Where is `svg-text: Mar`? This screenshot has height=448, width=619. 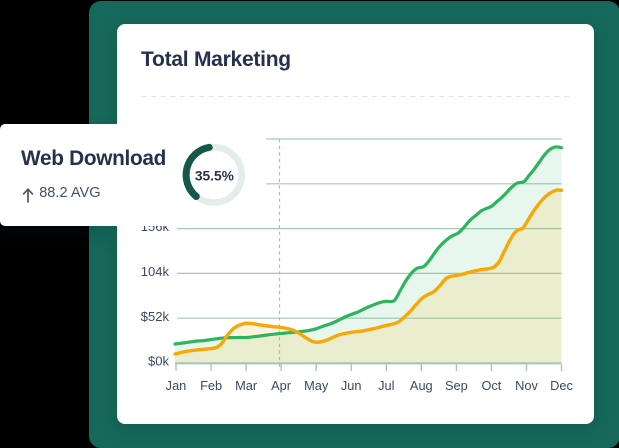
svg-text: Mar is located at coordinates (246, 385).